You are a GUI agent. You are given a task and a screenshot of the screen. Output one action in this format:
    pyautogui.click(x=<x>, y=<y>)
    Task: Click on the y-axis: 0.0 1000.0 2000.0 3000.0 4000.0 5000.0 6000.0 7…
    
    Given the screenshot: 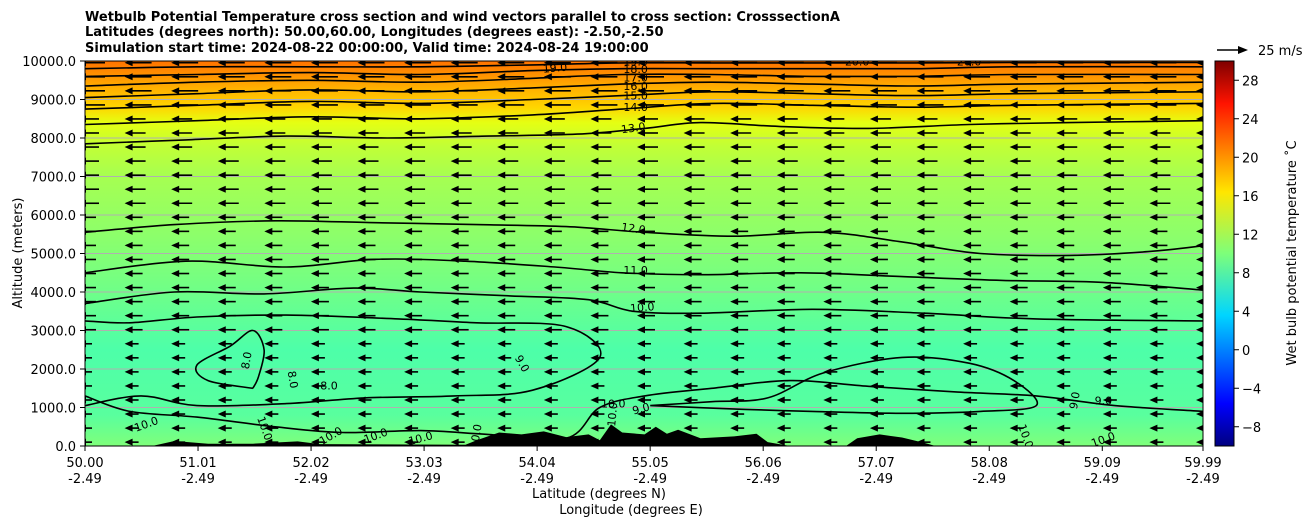 What is the action you would take?
    pyautogui.click(x=53, y=255)
    